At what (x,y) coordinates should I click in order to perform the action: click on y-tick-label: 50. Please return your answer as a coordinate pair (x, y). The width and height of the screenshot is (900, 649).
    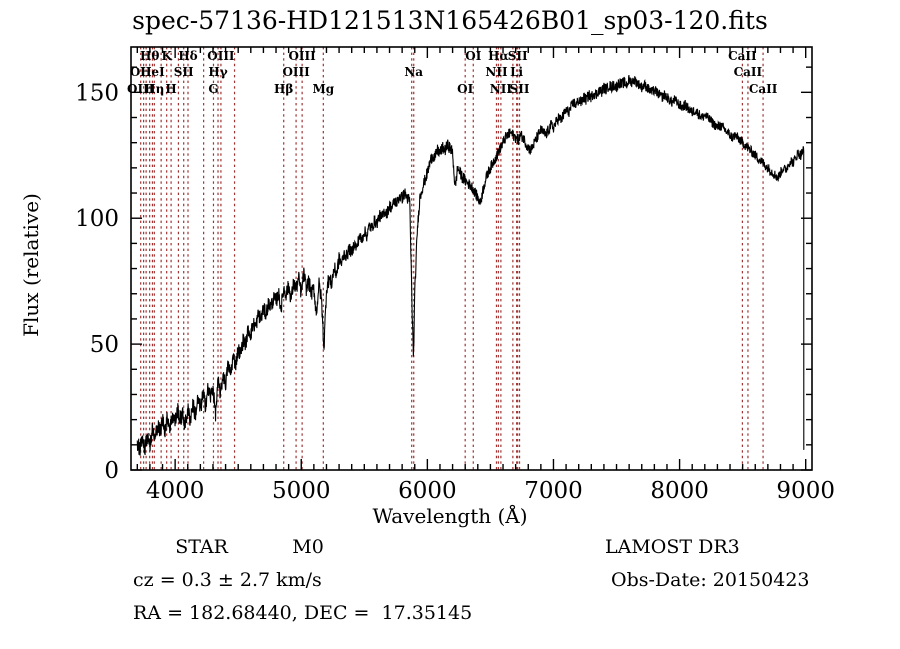
    Looking at the image, I should click on (104, 345).